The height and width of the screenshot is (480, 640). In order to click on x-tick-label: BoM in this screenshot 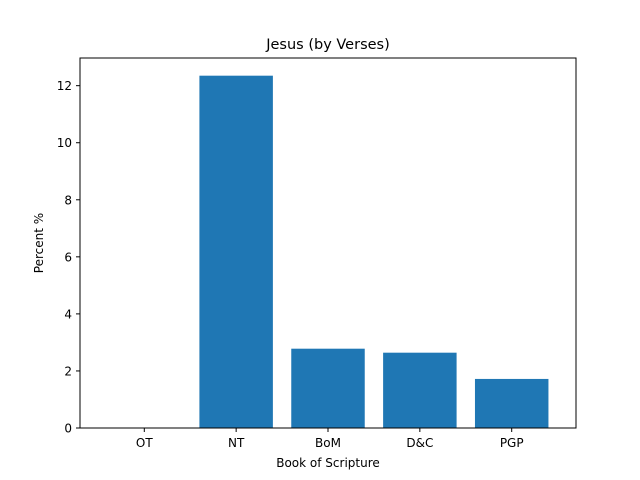, I will do `click(328, 443)`.